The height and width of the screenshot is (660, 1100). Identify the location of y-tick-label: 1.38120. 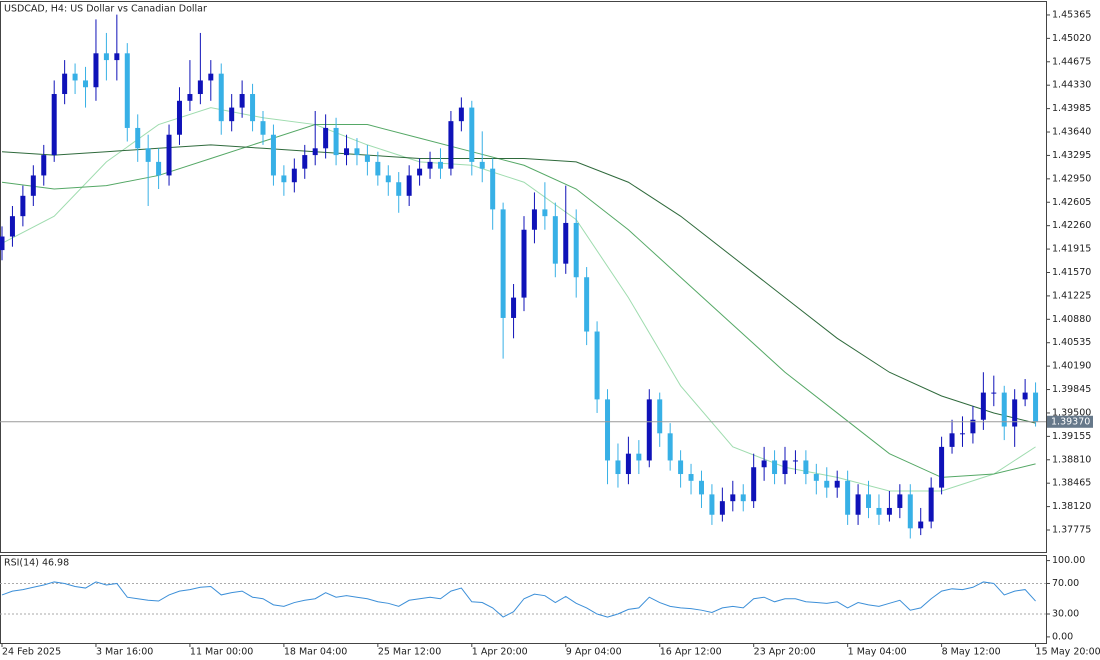
(1071, 506).